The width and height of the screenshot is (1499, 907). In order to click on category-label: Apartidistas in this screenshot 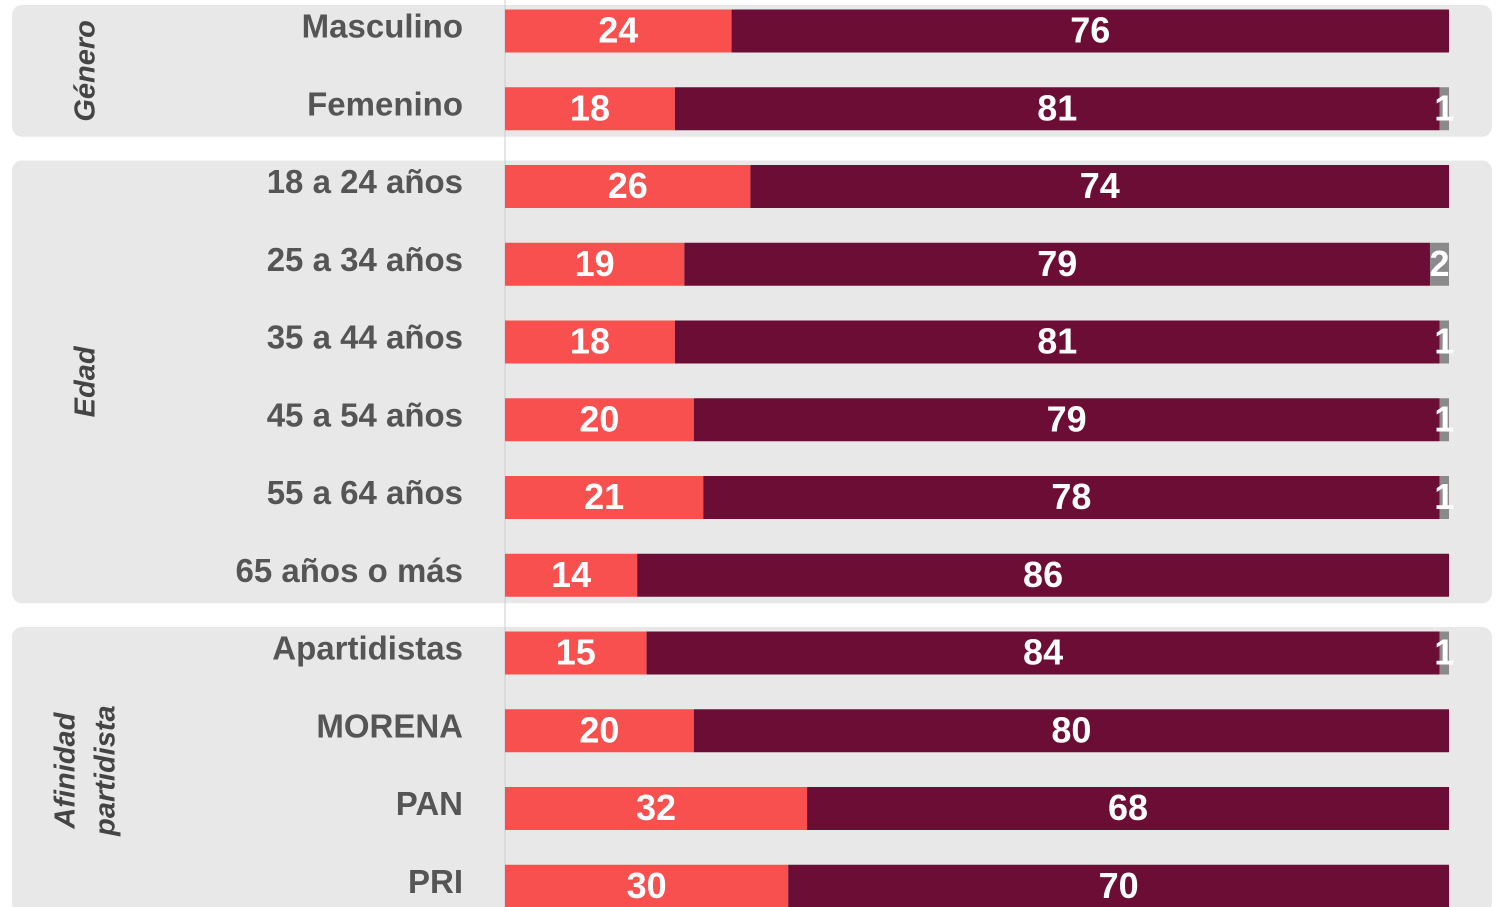, I will do `click(367, 648)`.